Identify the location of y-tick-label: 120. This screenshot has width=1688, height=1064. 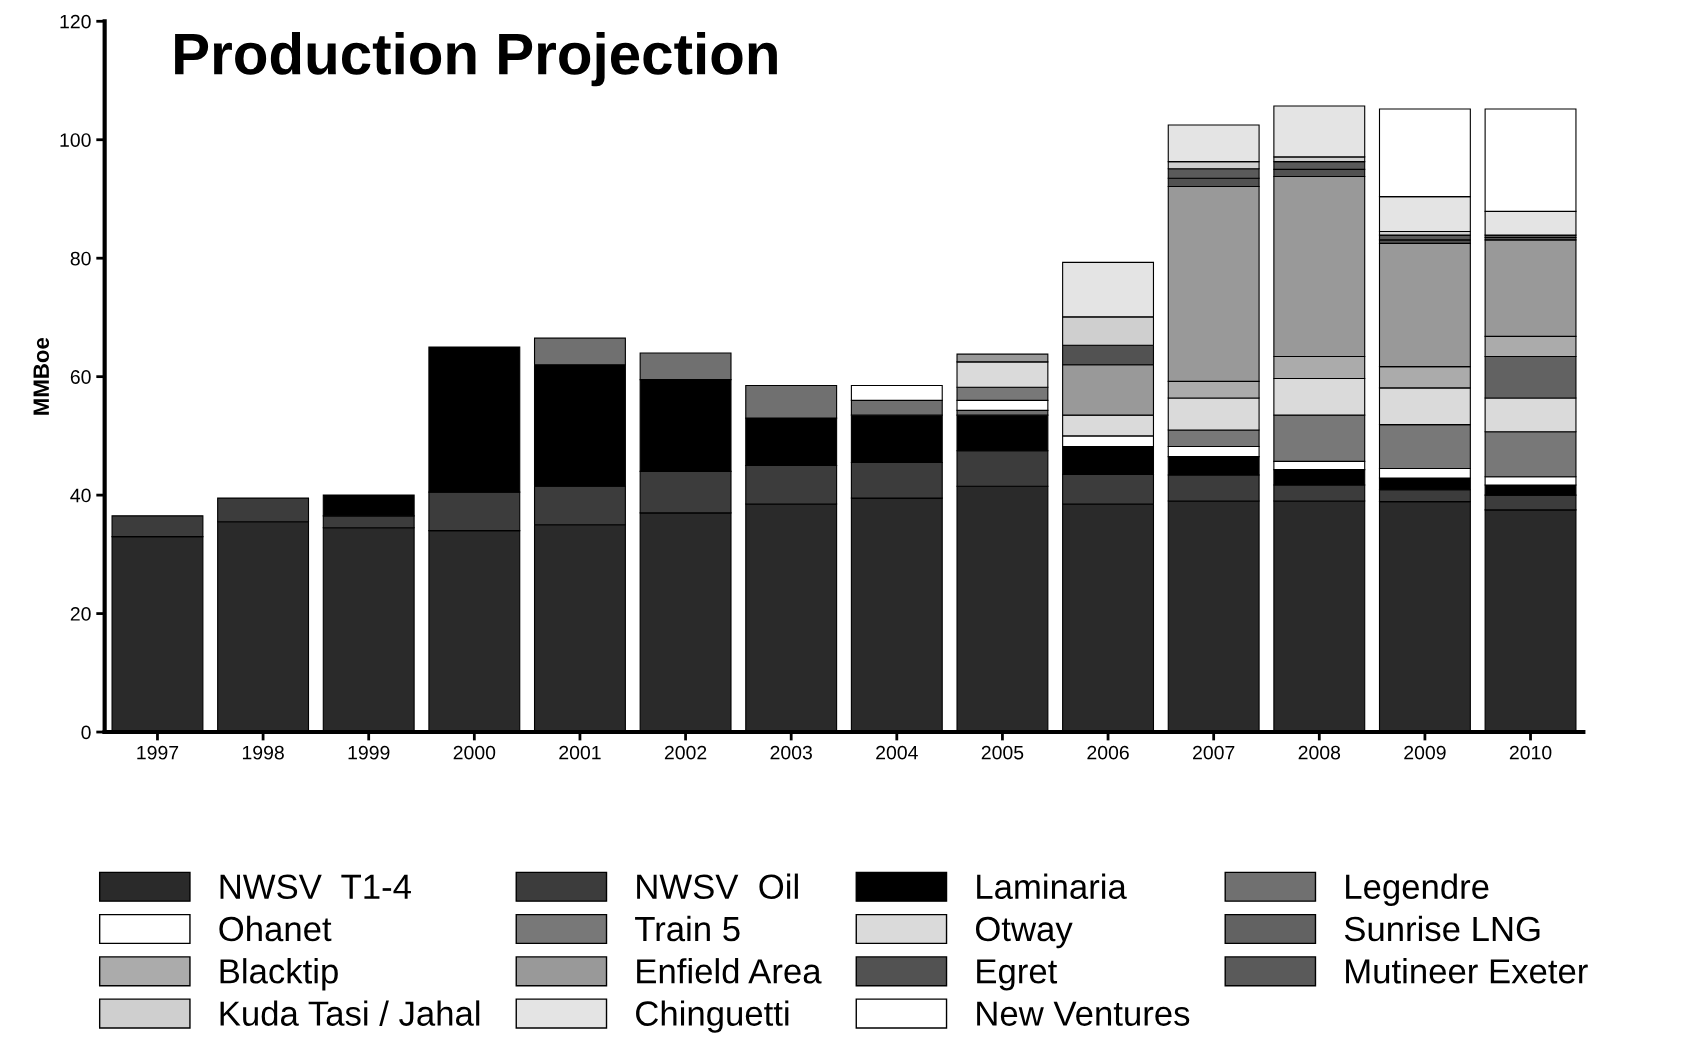
(75, 21).